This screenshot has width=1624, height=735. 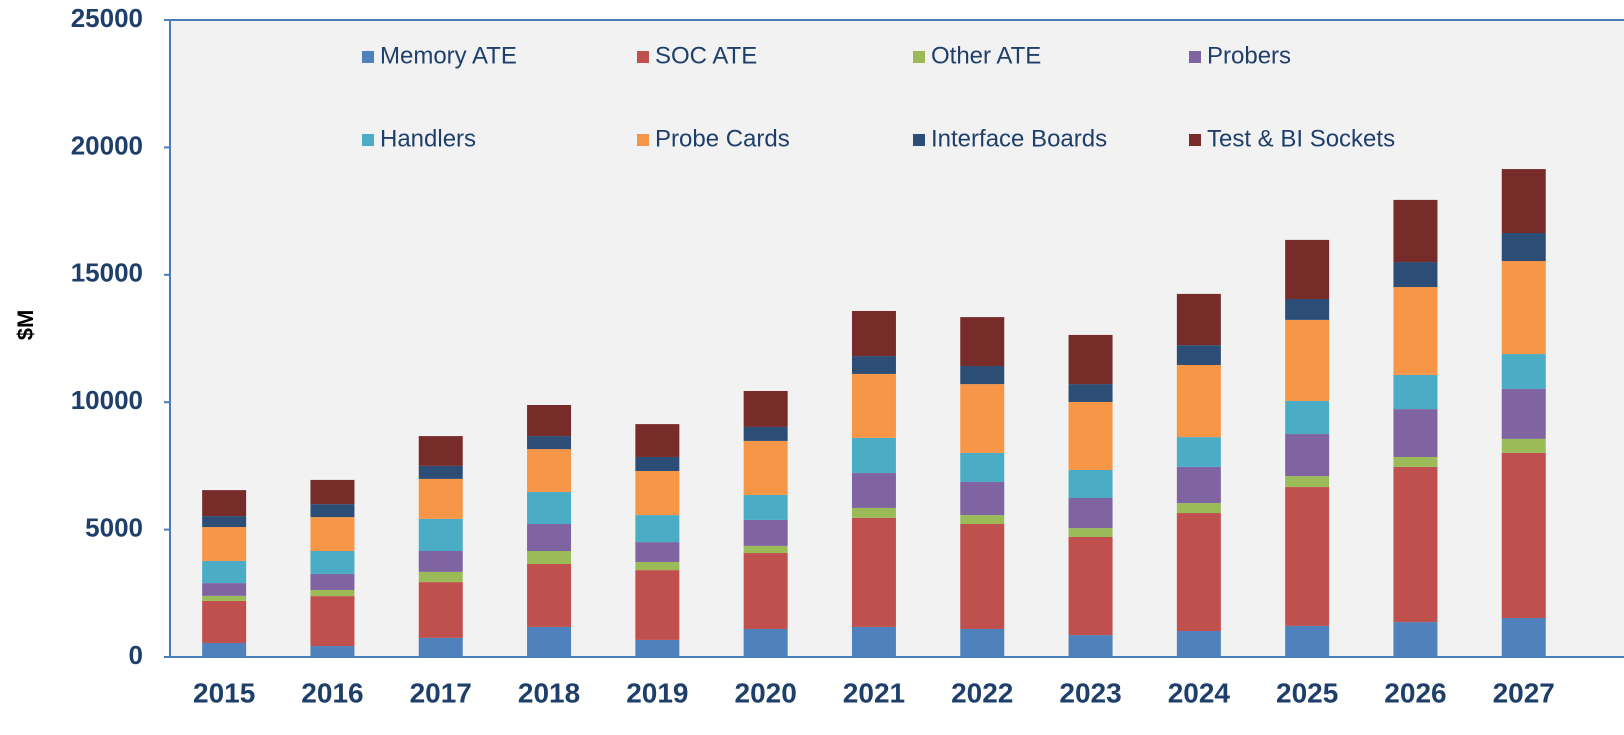 What do you see at coordinates (107, 18) in the screenshot?
I see `y-tick-label: 25000` at bounding box center [107, 18].